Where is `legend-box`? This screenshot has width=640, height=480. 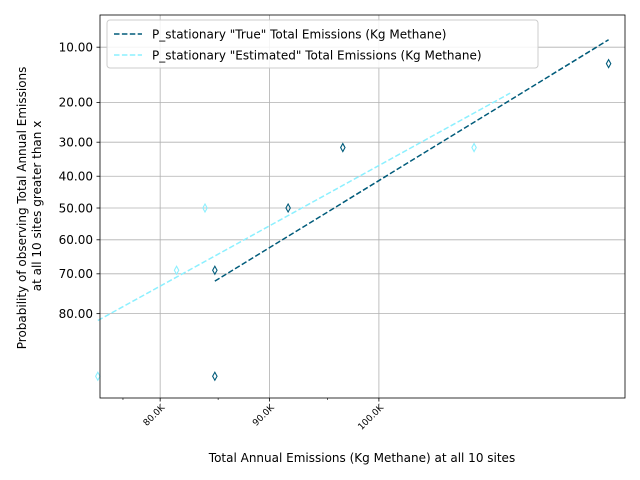
legend-box is located at coordinates (322, 44).